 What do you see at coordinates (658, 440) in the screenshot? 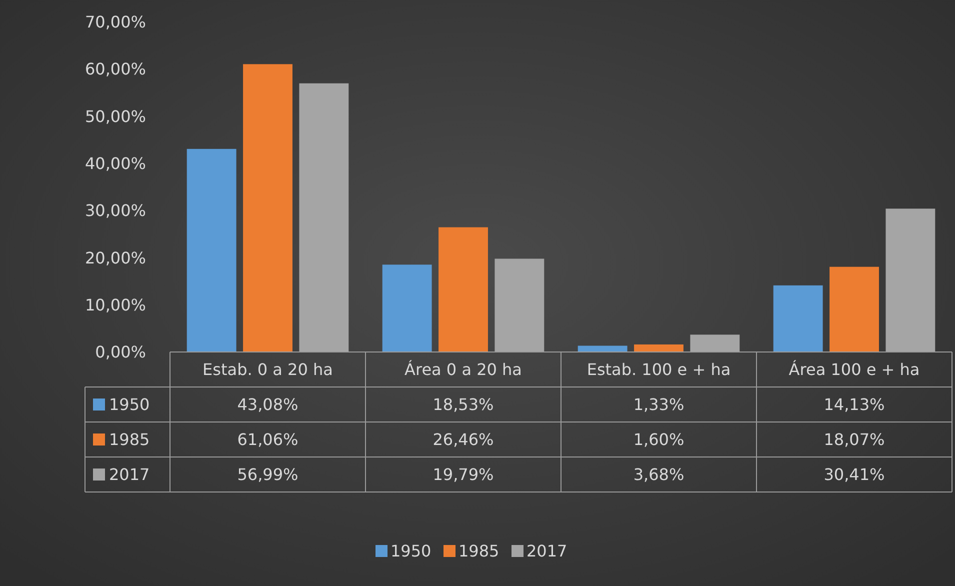
I see `data-label: 1,60%` at bounding box center [658, 440].